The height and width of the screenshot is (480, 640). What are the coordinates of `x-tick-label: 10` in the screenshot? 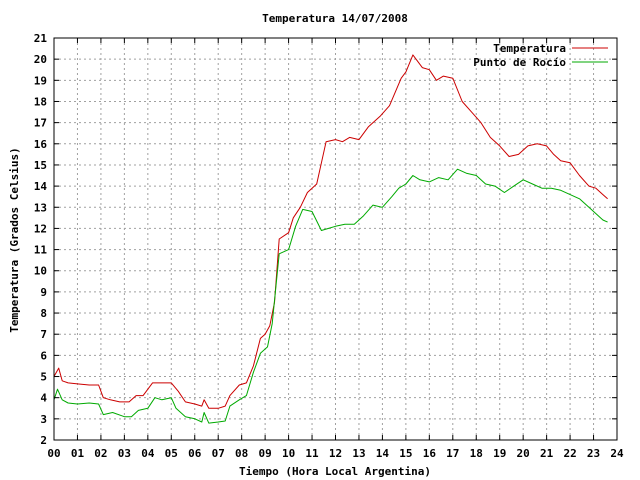 It's located at (288, 453).